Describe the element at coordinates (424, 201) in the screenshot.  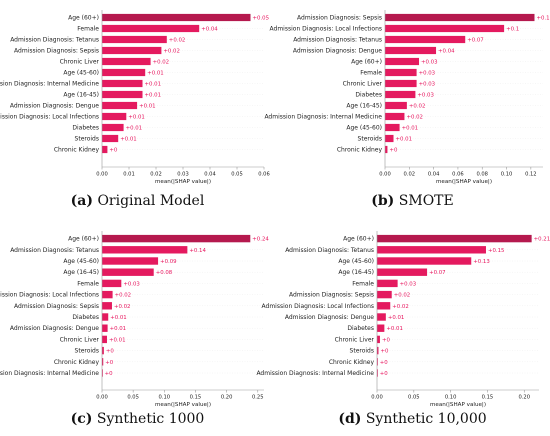
I see `caption-text: SMOTE` at that location.